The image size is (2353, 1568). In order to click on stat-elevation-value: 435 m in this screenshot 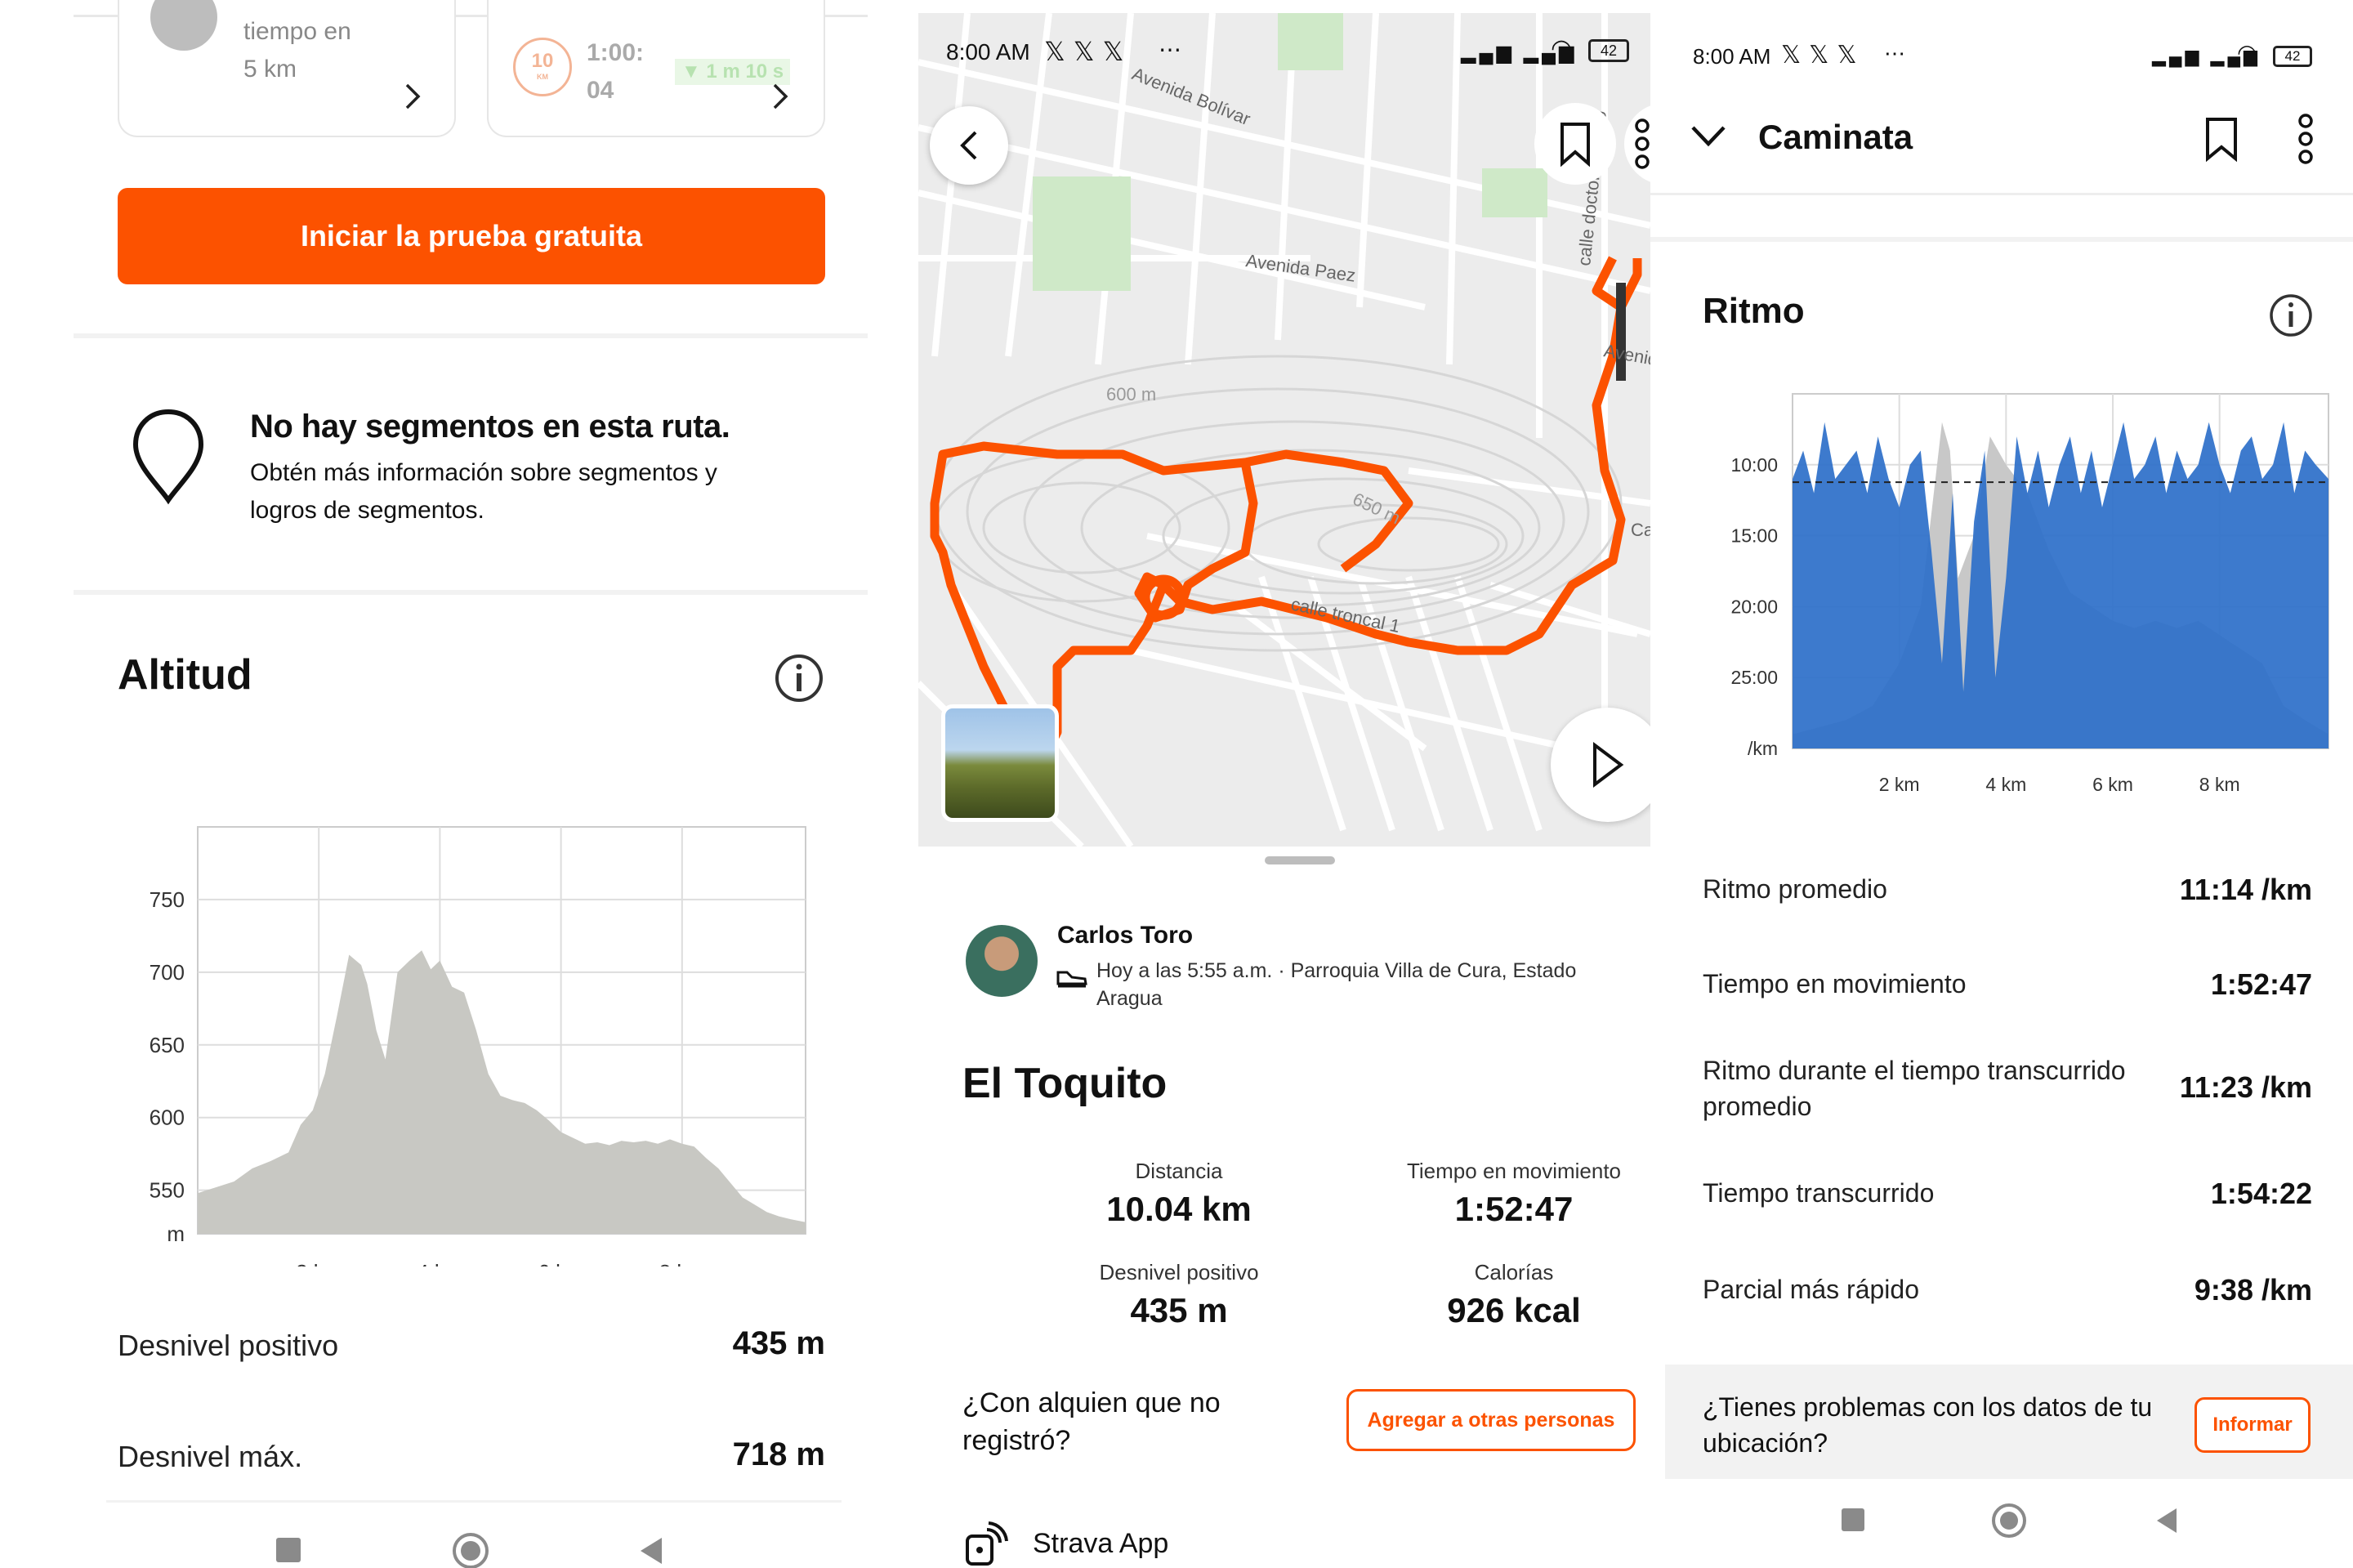, I will do `click(1179, 1310)`.